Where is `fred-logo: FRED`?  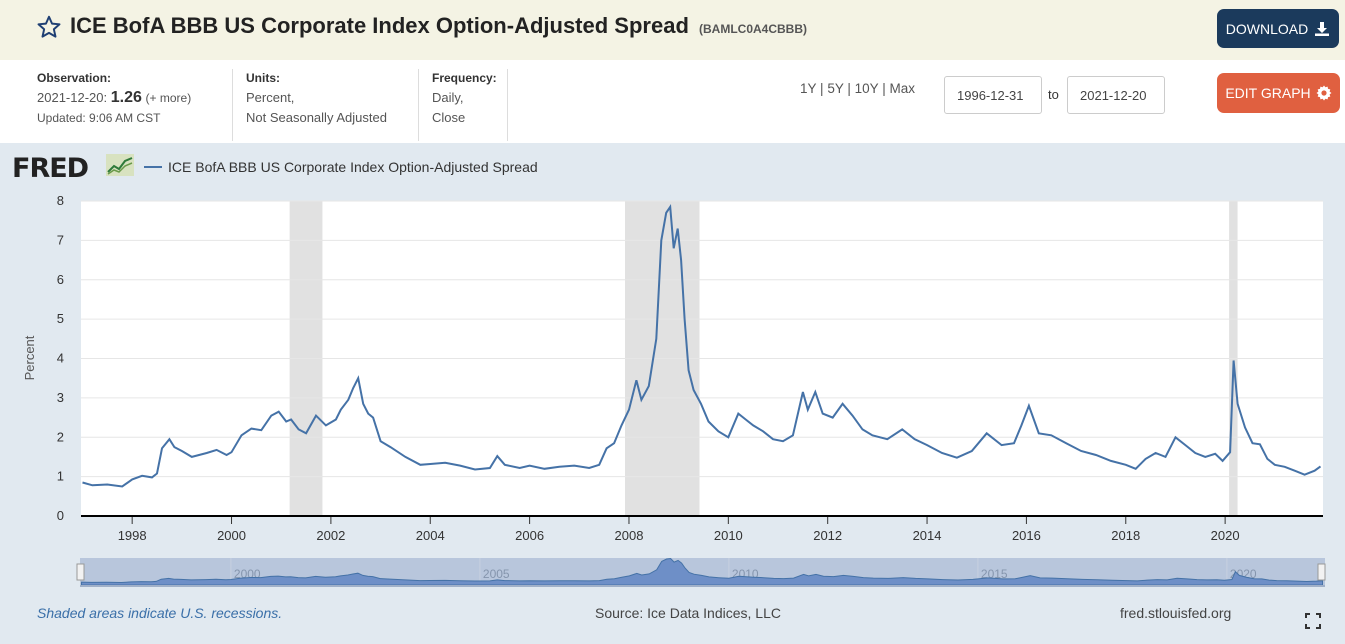
fred-logo: FRED is located at coordinates (50, 168).